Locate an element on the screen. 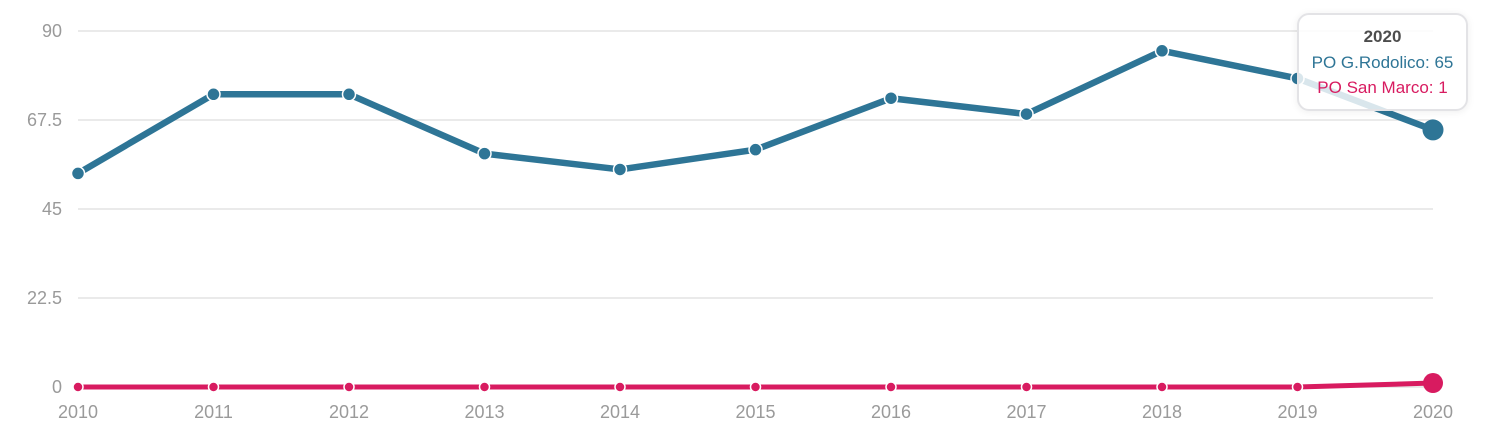  y-axis-label: 22.5 is located at coordinates (44, 298).